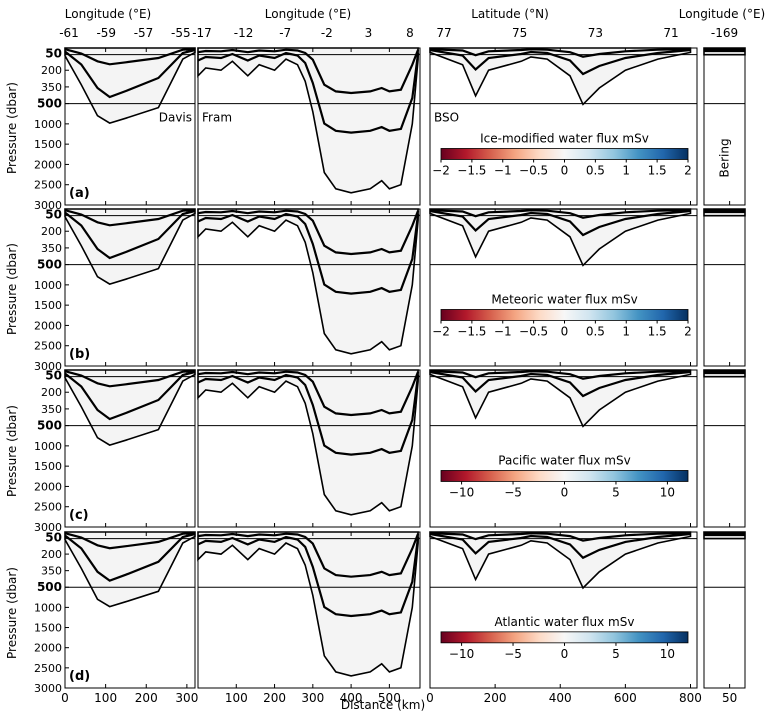 This screenshot has width=767, height=713. Describe the element at coordinates (564, 299) in the screenshot. I see `colorbar-title: Meteoric water flux mSv` at that location.